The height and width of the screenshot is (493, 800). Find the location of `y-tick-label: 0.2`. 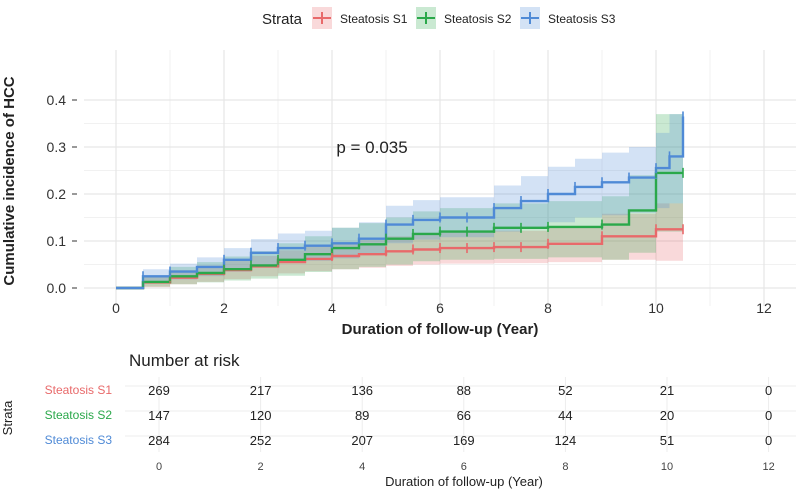

y-tick-label: 0.2 is located at coordinates (57, 194).